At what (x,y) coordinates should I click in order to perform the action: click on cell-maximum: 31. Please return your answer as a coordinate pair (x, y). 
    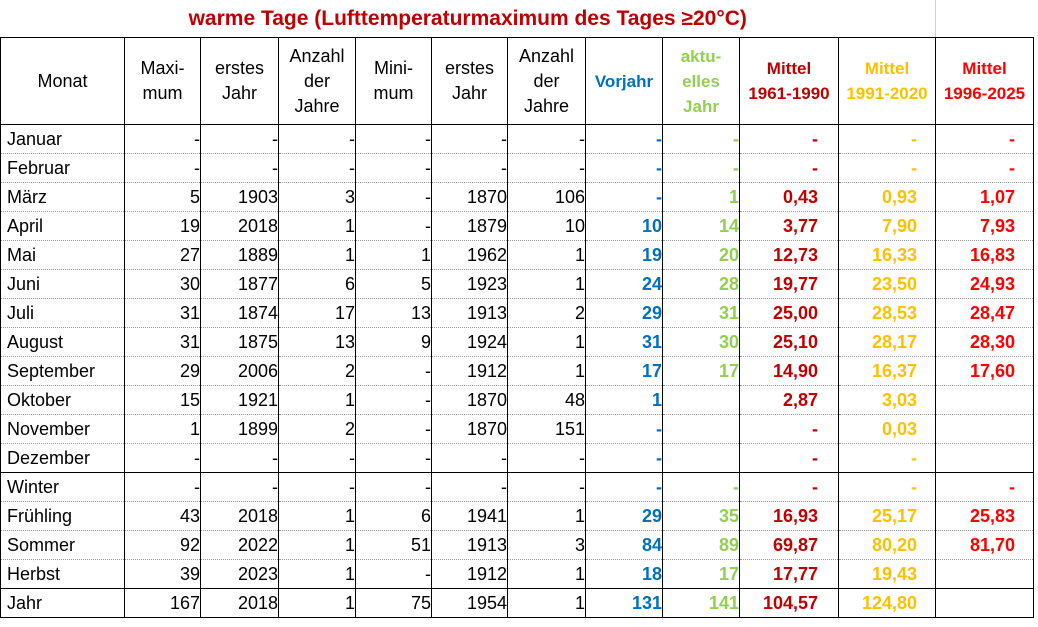
    Looking at the image, I should click on (162, 342).